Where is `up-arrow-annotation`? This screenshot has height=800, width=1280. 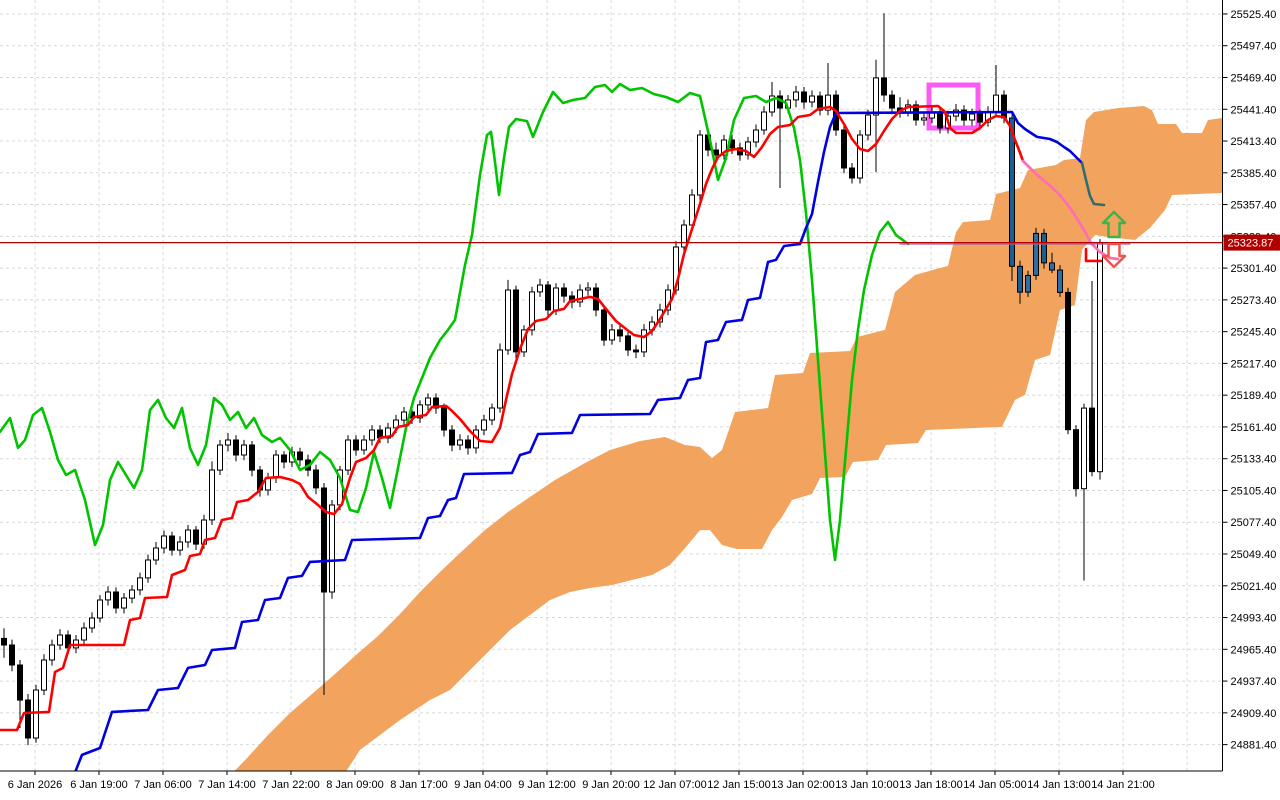 up-arrow-annotation is located at coordinates (1114, 224).